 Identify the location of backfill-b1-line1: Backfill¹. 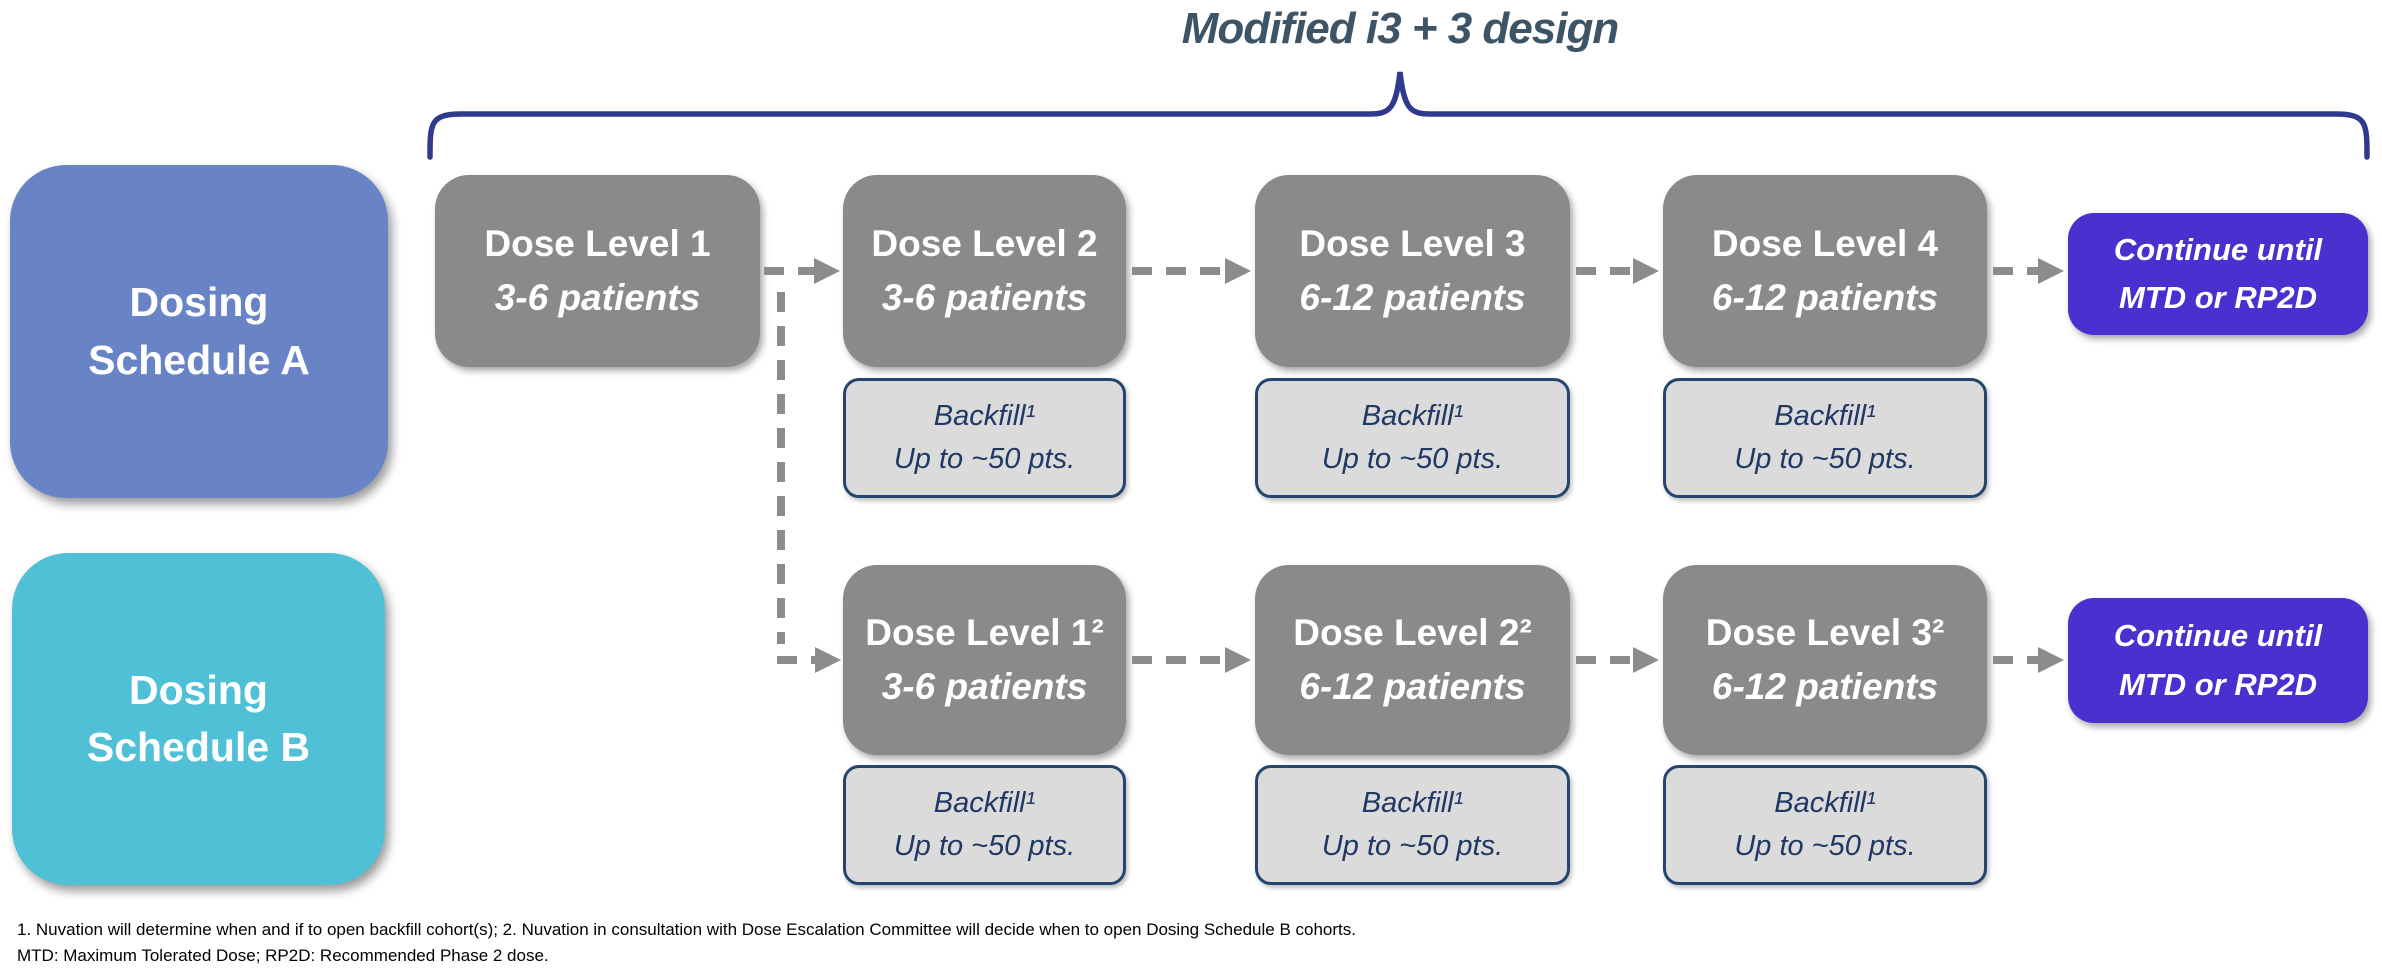
(984, 802).